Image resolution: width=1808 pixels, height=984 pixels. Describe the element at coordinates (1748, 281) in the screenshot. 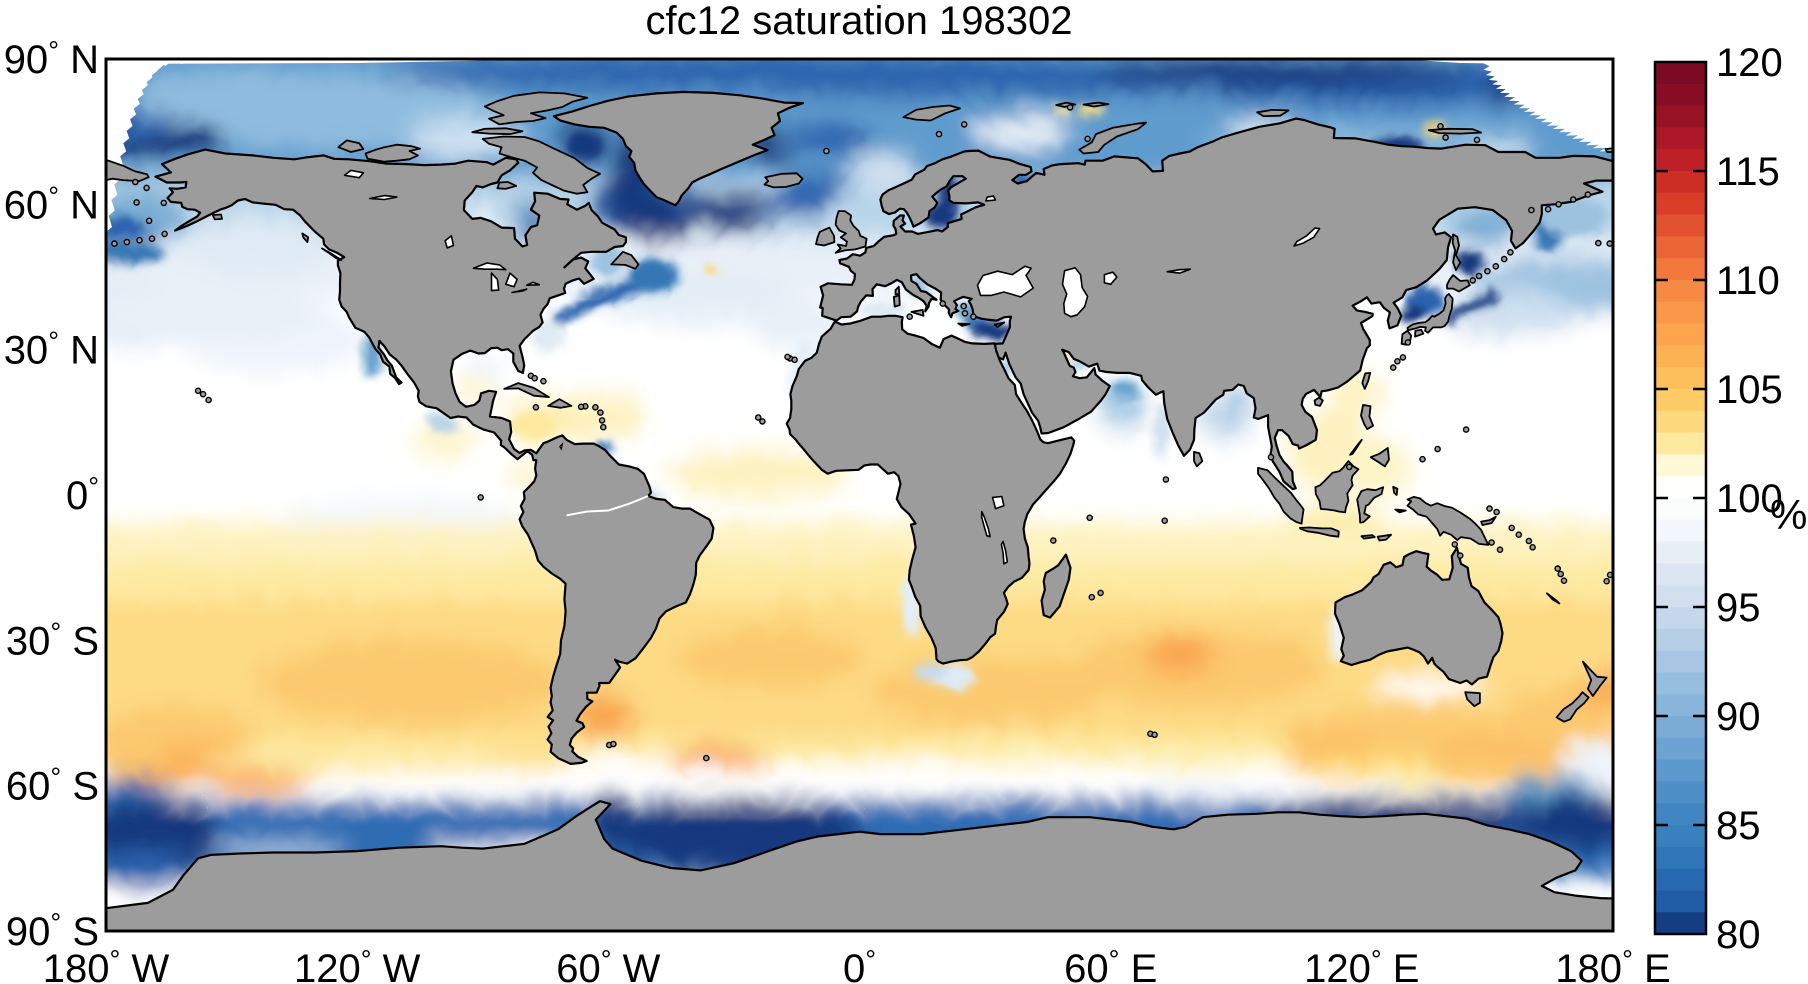

I see `svg-text: 110` at that location.